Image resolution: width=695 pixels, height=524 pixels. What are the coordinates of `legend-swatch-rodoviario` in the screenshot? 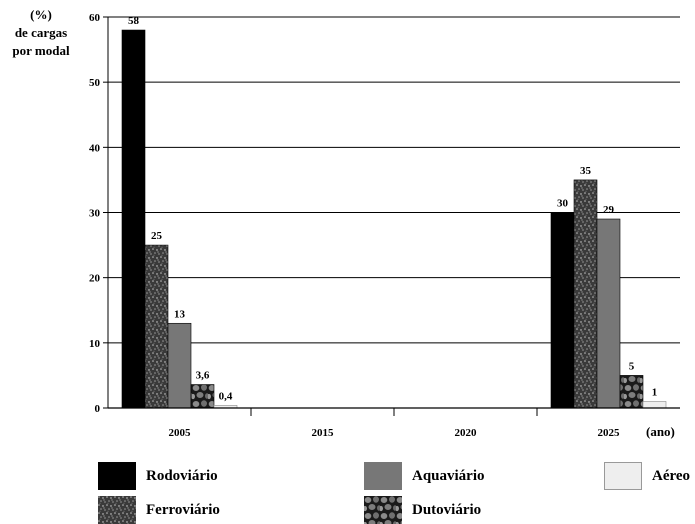 It's located at (117, 476).